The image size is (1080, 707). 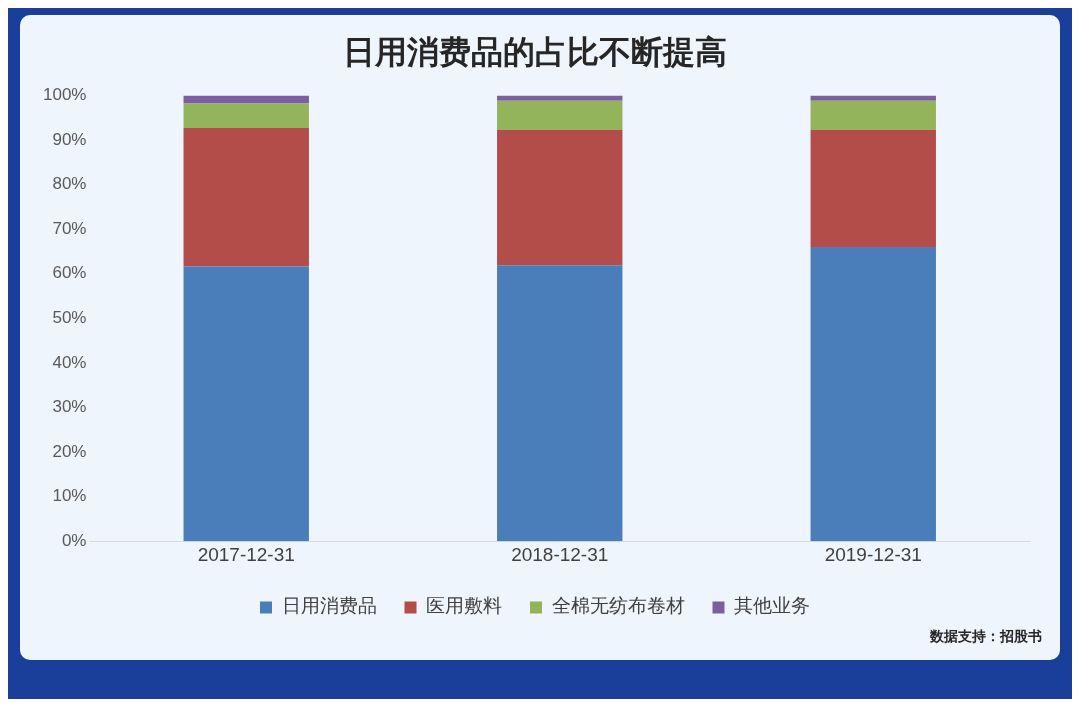 What do you see at coordinates (69, 228) in the screenshot?
I see `y-tick-label: 70%` at bounding box center [69, 228].